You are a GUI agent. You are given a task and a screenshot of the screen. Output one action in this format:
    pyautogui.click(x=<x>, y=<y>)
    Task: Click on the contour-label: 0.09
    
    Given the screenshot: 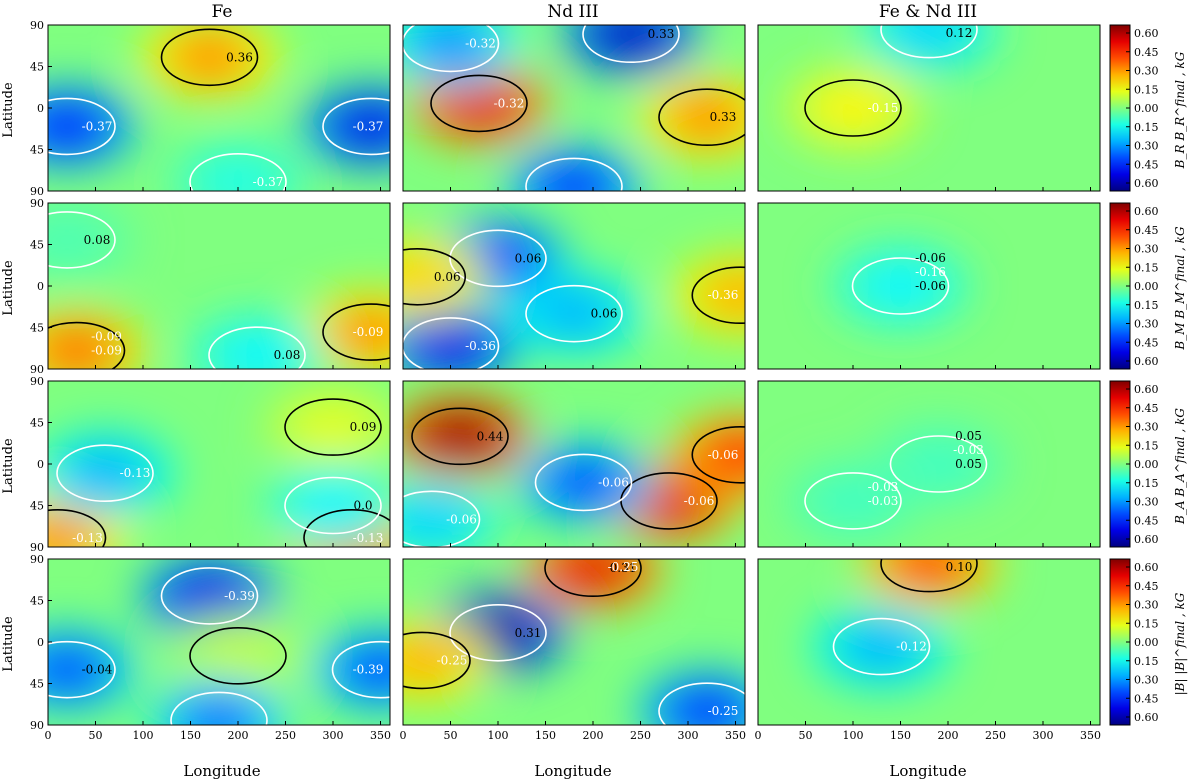 What is the action you would take?
    pyautogui.click(x=363, y=427)
    